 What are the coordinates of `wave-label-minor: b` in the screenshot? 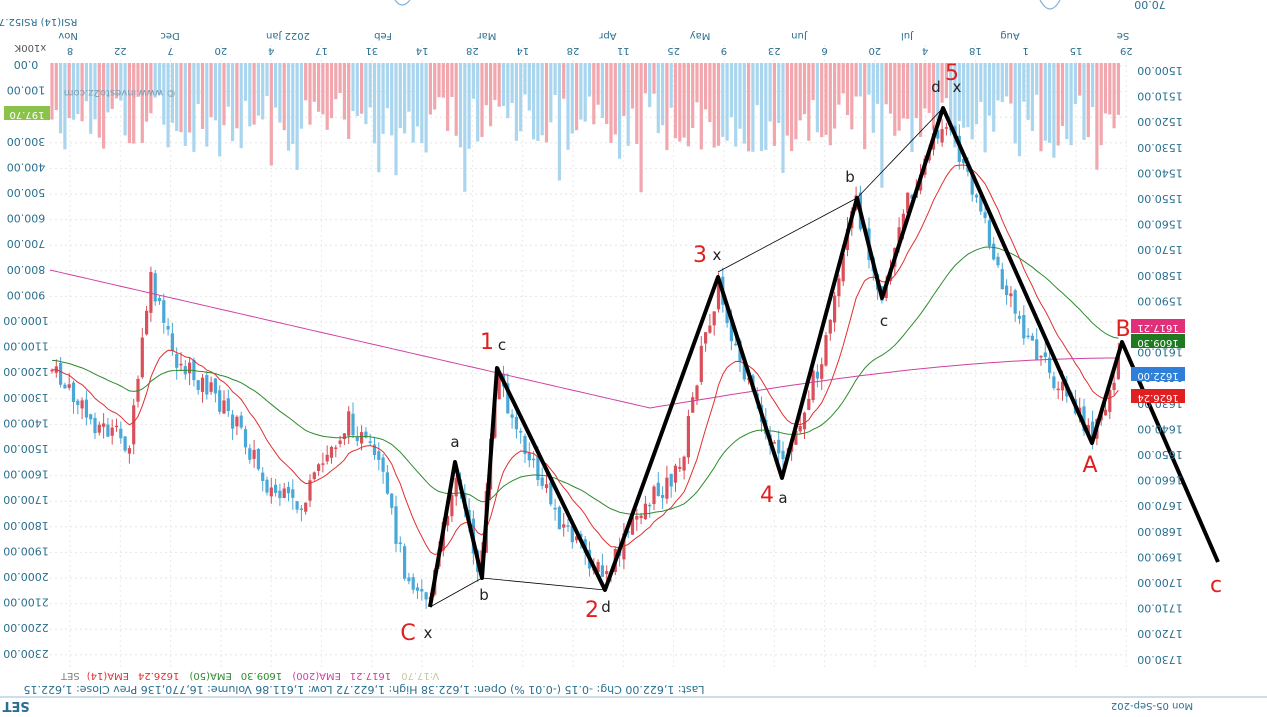 It's located at (484, 595).